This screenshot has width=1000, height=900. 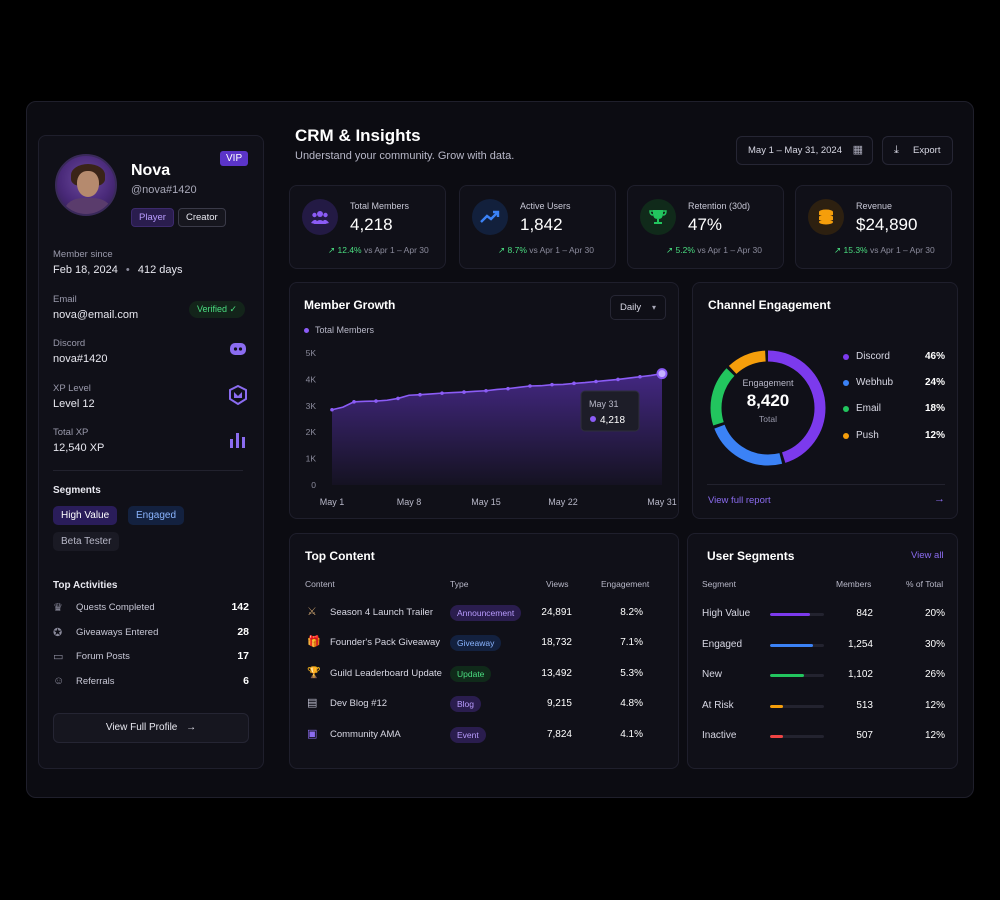 I want to click on email-value: nova@email.com, so click(x=96, y=315).